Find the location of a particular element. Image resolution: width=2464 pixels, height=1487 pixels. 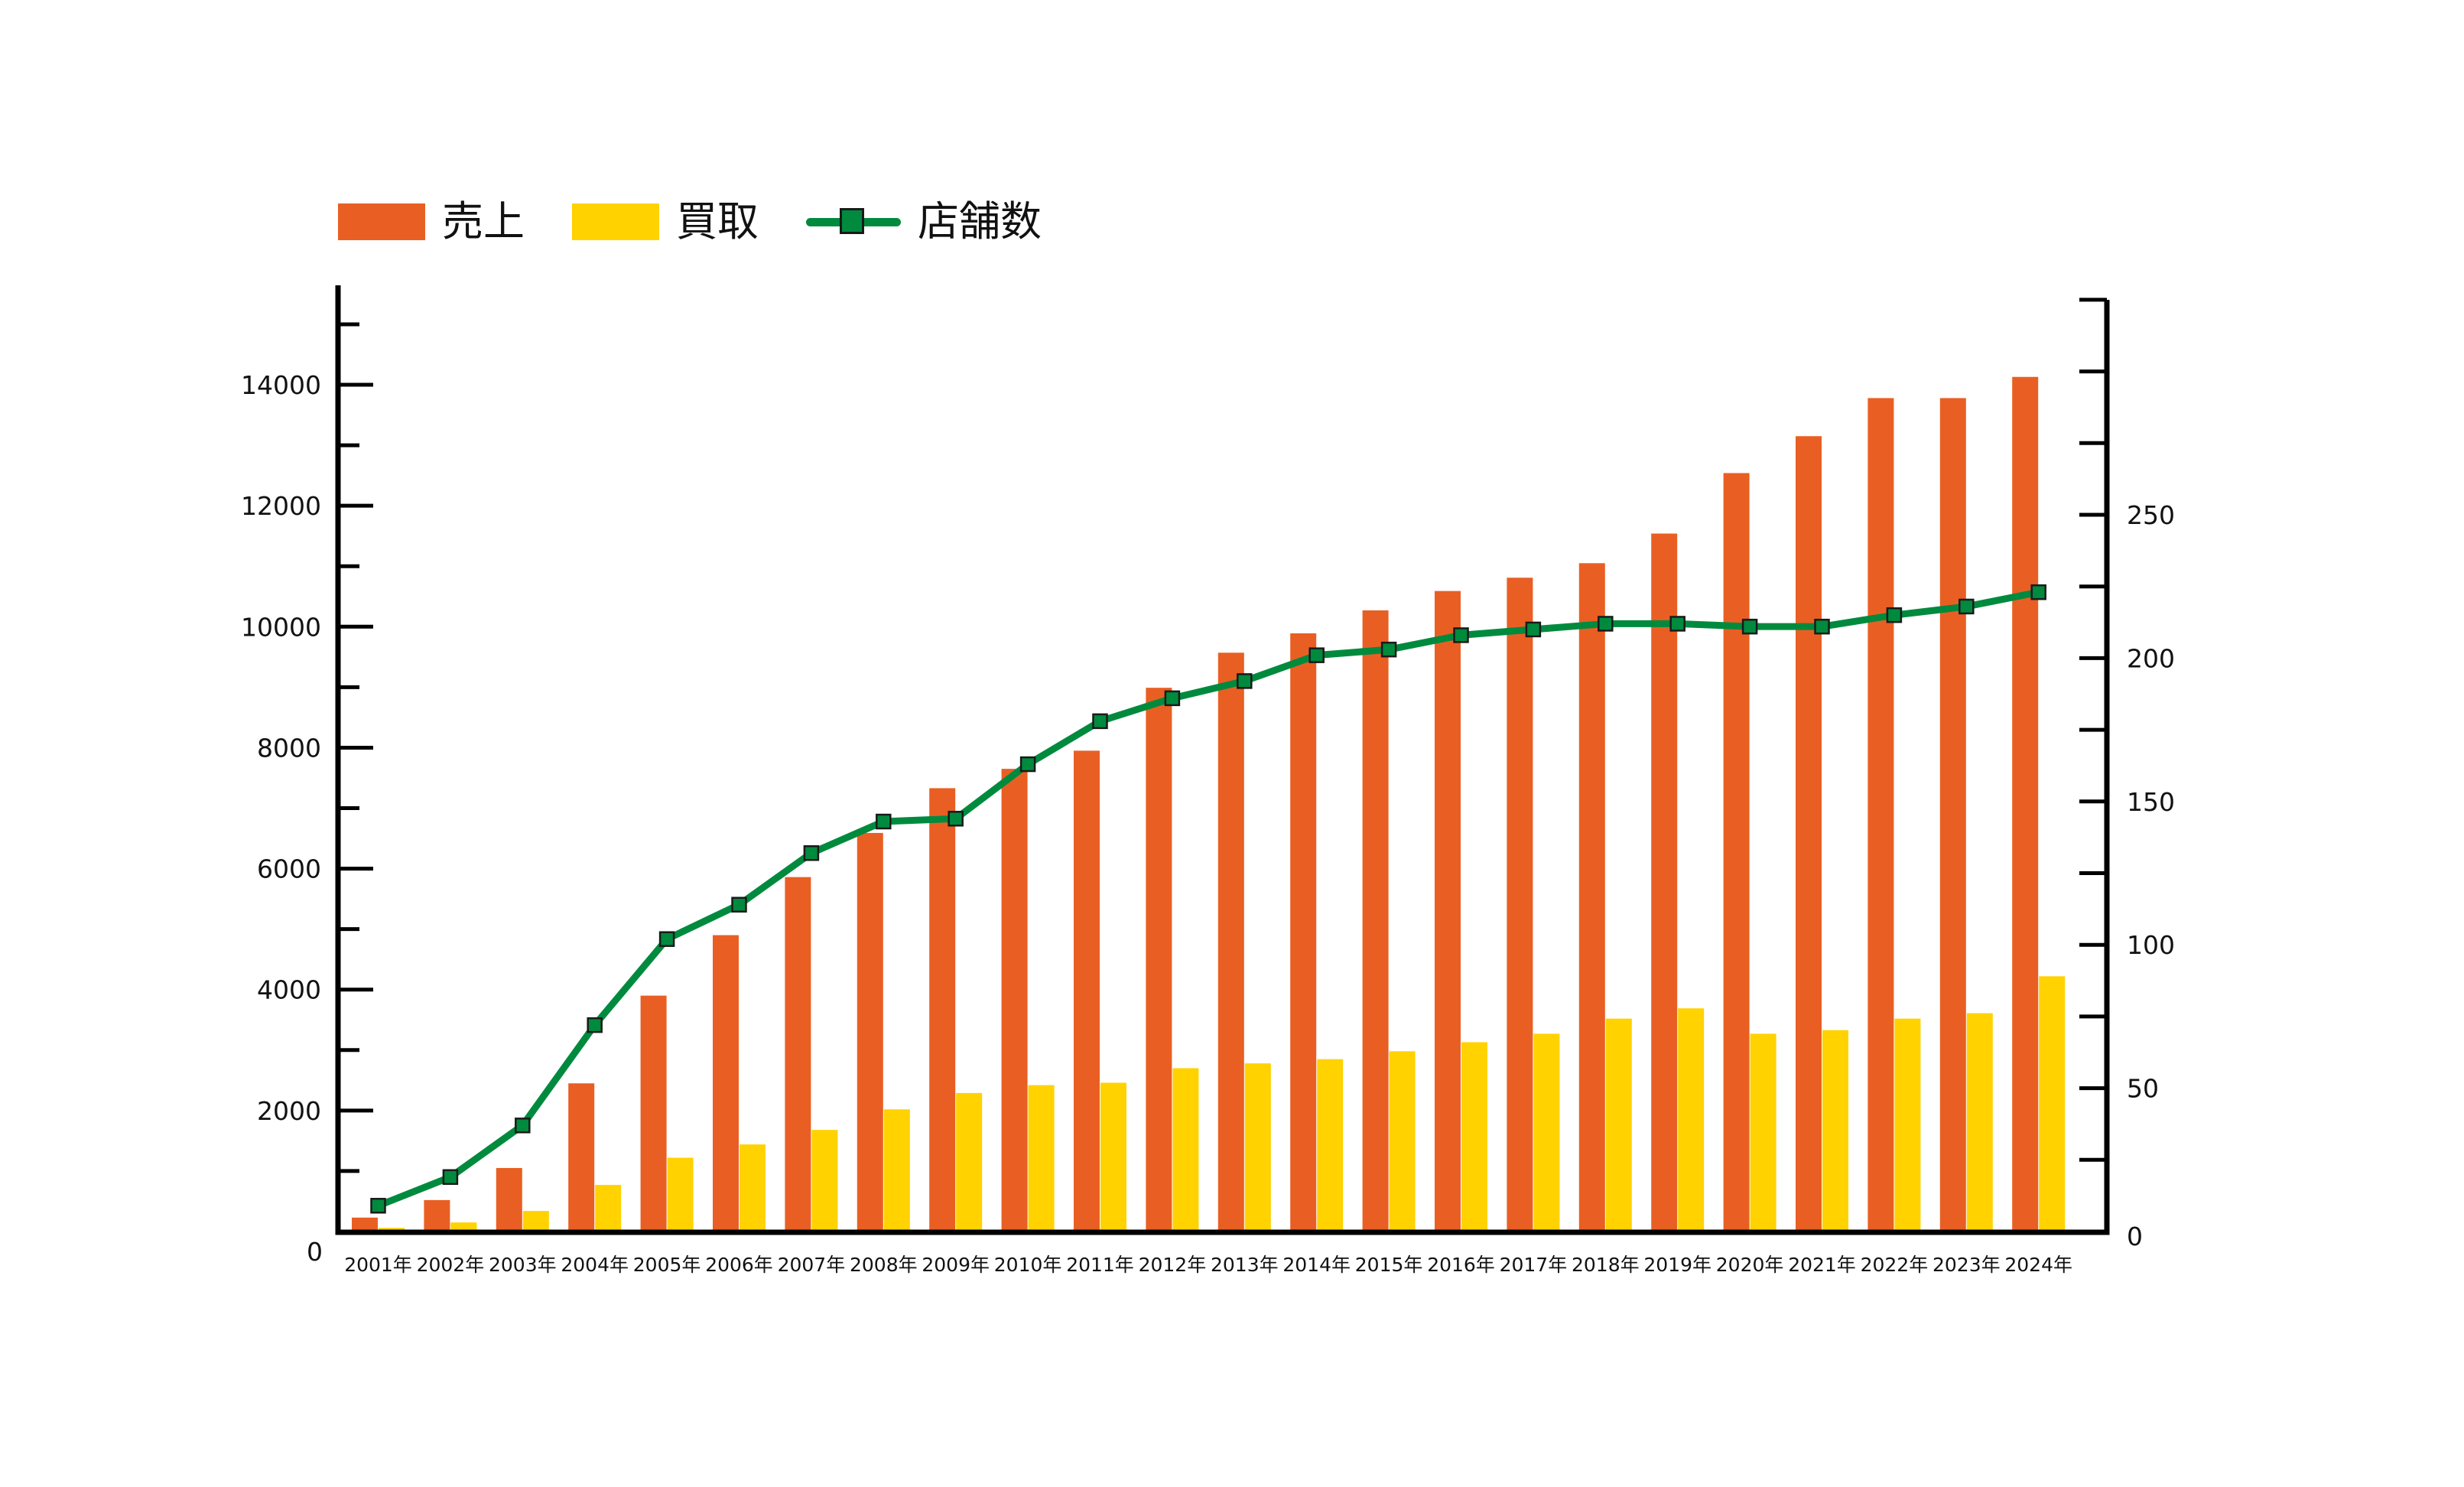

x-tick-label: 2015年 is located at coordinates (1389, 1265).